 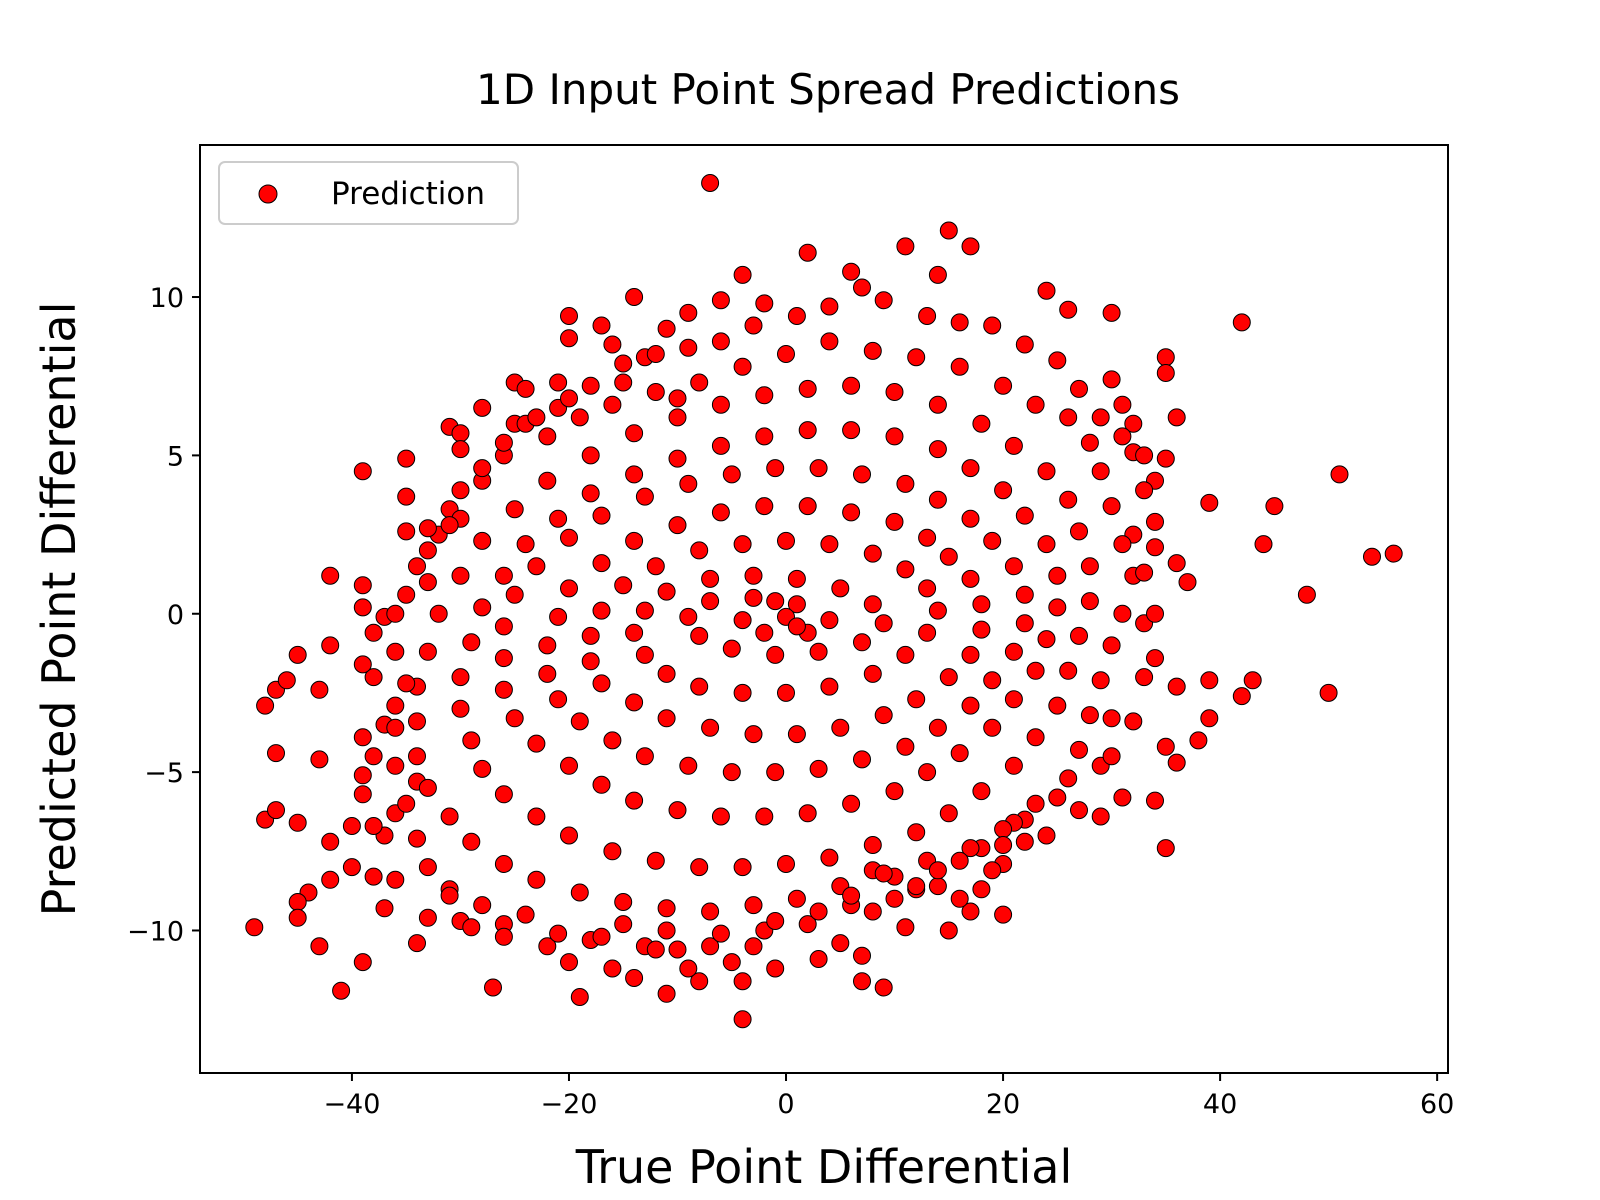 What do you see at coordinates (368, 193) in the screenshot?
I see `legend-box` at bounding box center [368, 193].